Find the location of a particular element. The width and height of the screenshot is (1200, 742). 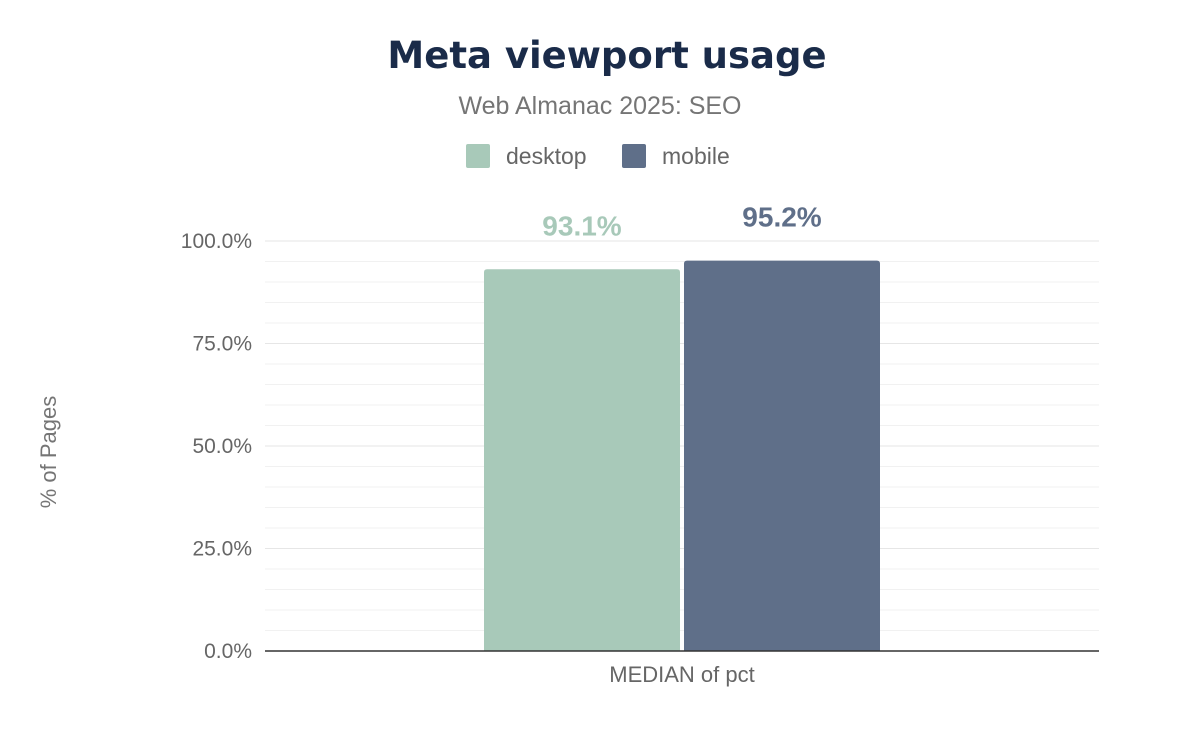

bar-desktop is located at coordinates (582, 460).